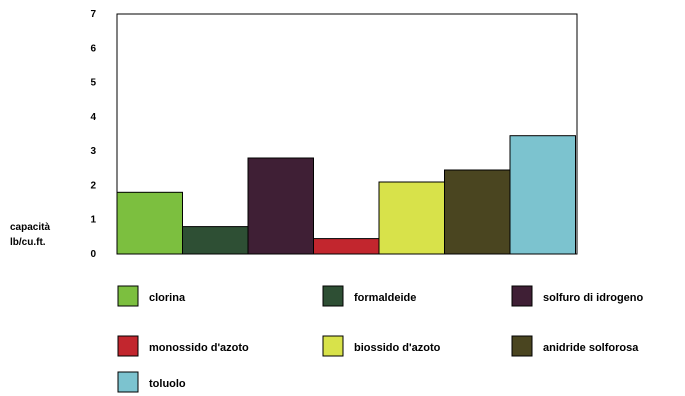 The height and width of the screenshot is (396, 685). I want to click on legend-label-4: biossido d'azoto, so click(397, 348).